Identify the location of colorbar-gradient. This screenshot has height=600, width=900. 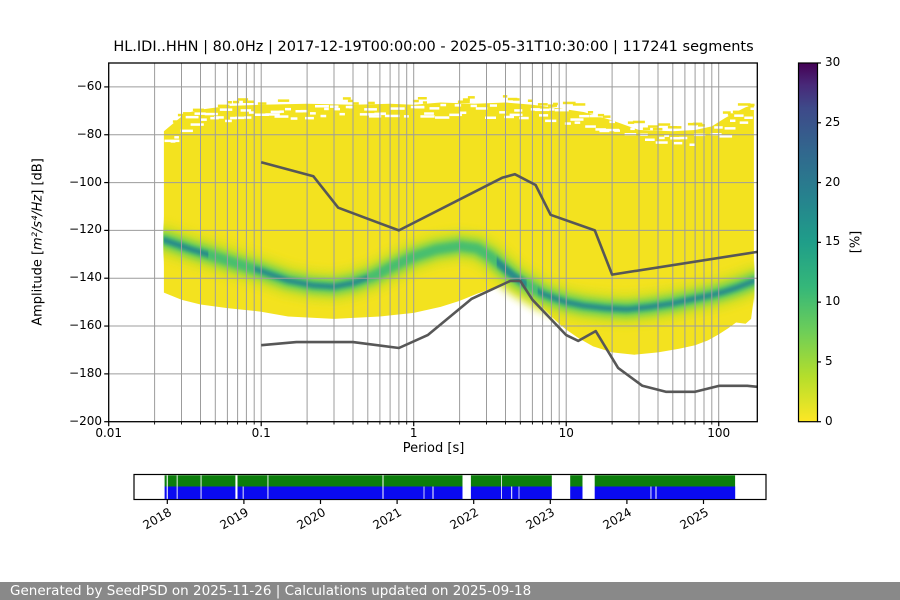
(808, 242).